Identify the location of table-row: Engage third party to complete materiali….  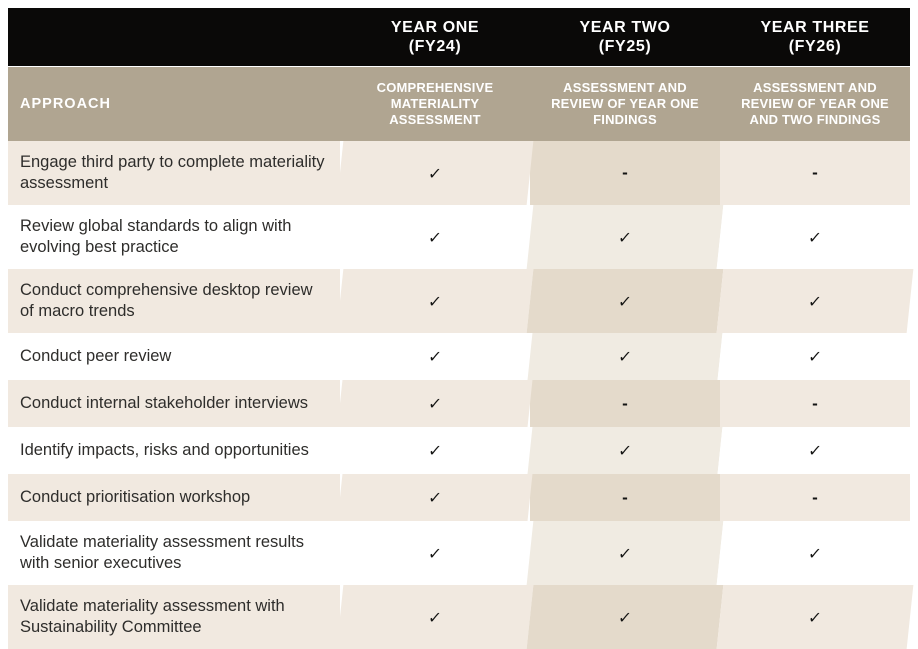
(459, 173).